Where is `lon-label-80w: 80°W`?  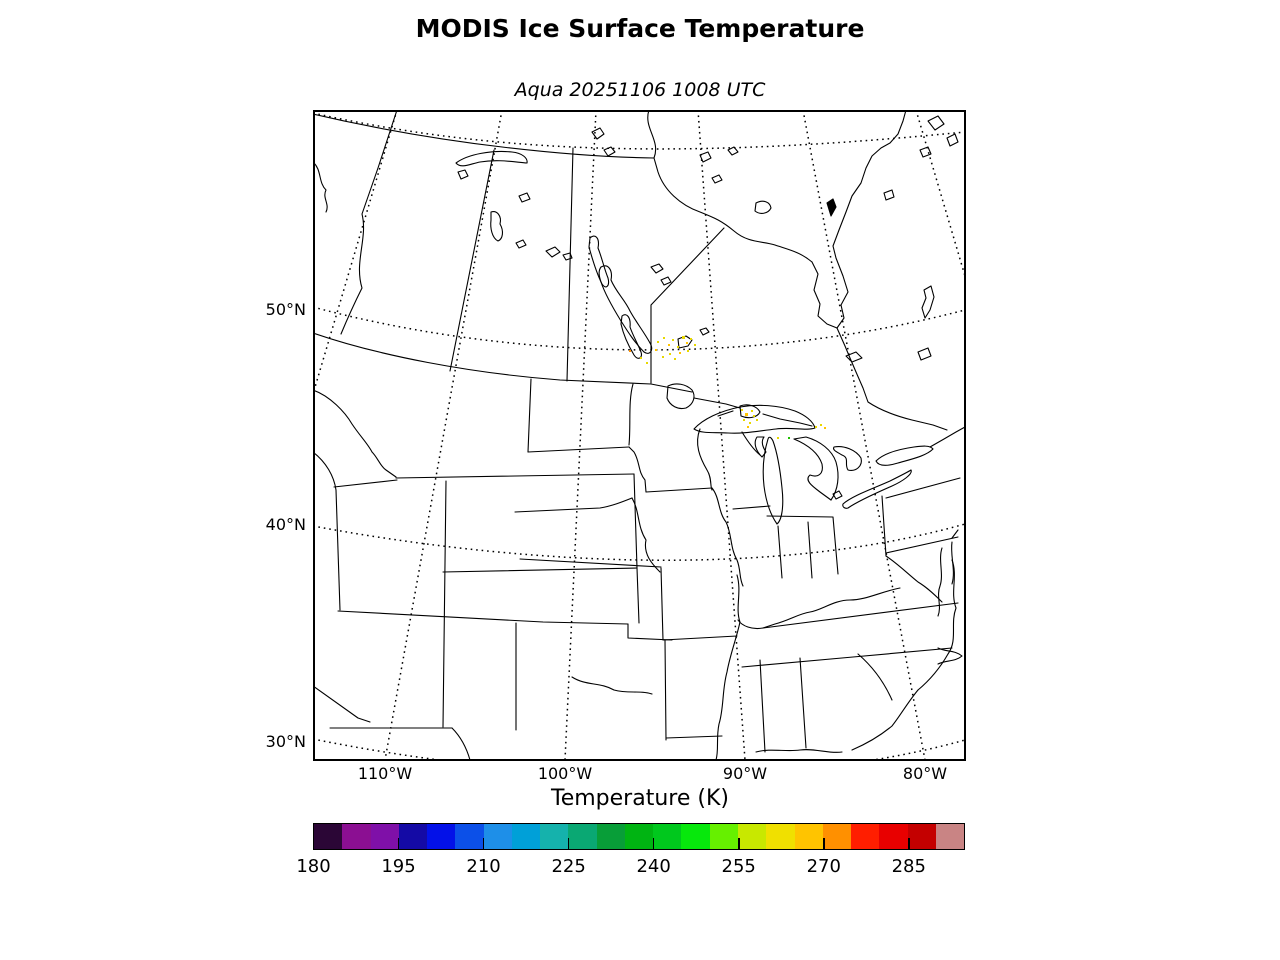
lon-label-80w: 80°W is located at coordinates (925, 773).